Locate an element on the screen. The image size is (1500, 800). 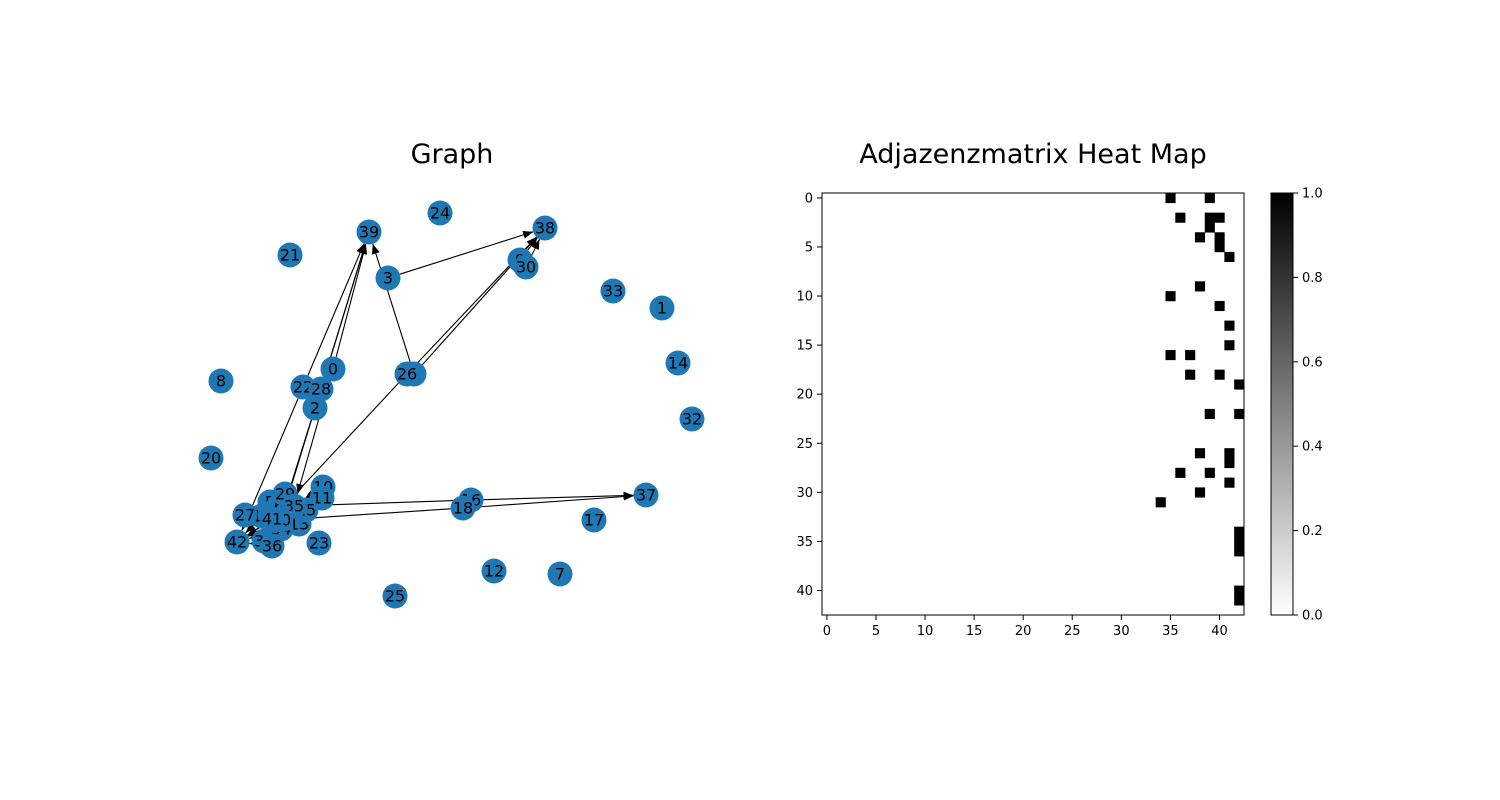
colorbar-frame is located at coordinates (1282, 404).